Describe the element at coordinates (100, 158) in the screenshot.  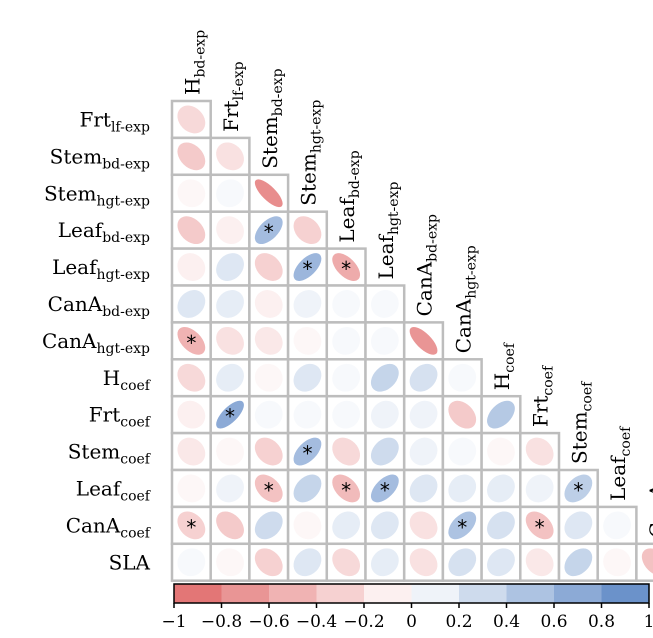
I see `row-label-stem-bd-exp: Stembd-exp` at that location.